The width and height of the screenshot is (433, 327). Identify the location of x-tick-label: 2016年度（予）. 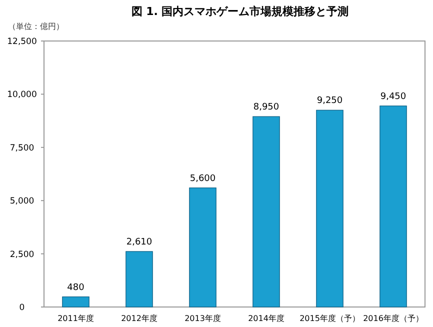
(393, 318).